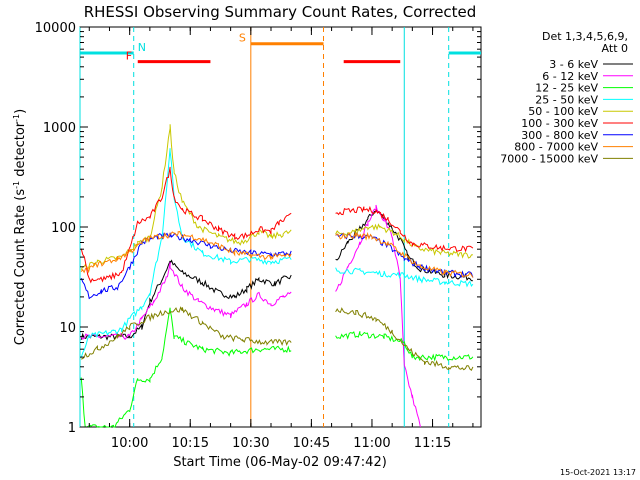  What do you see at coordinates (559, 123) in the screenshot?
I see `legend-entry-label: 100 - 300 keV` at bounding box center [559, 123].